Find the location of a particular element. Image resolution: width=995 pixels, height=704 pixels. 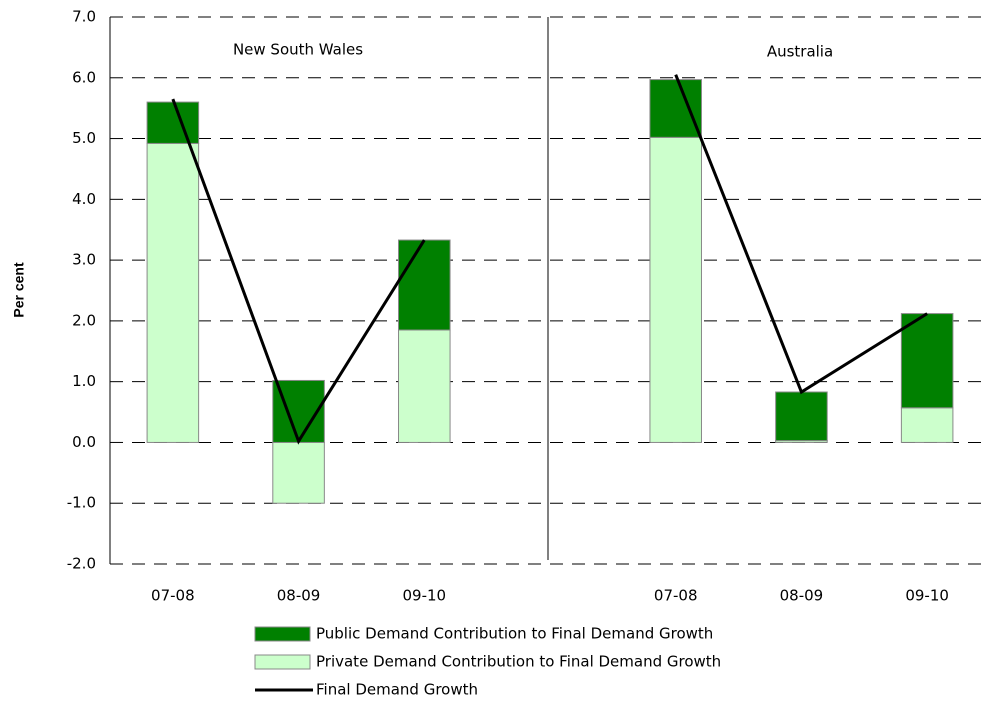

y-tick-label: 0.0 is located at coordinates (84, 442).